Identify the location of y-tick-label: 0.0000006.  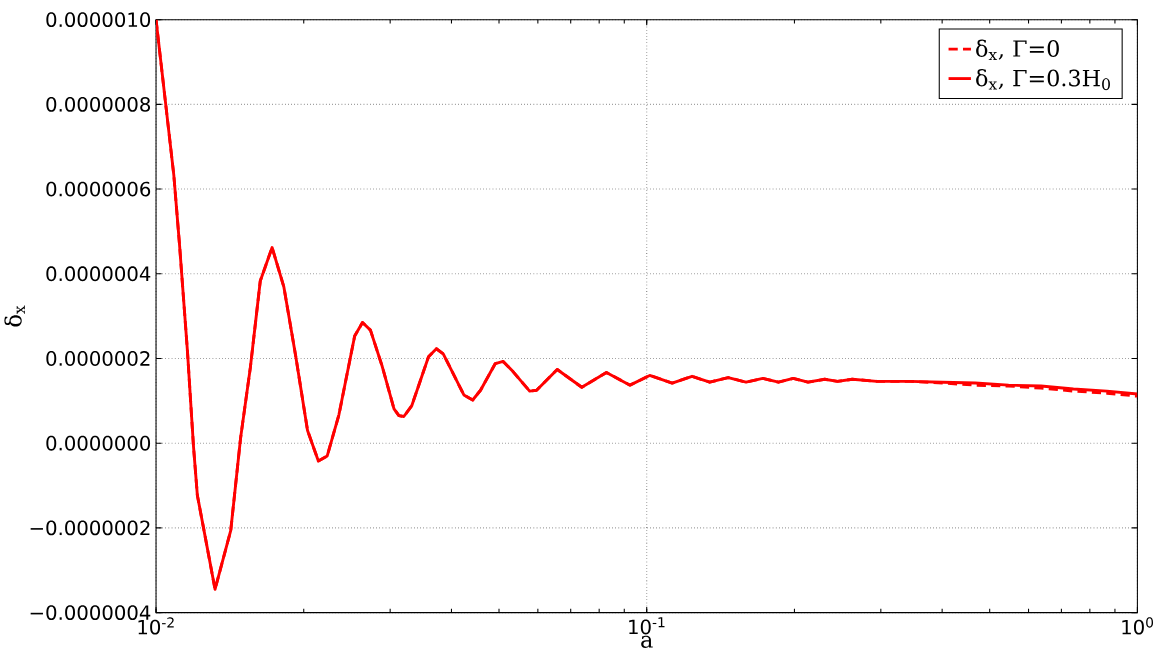
(98, 189).